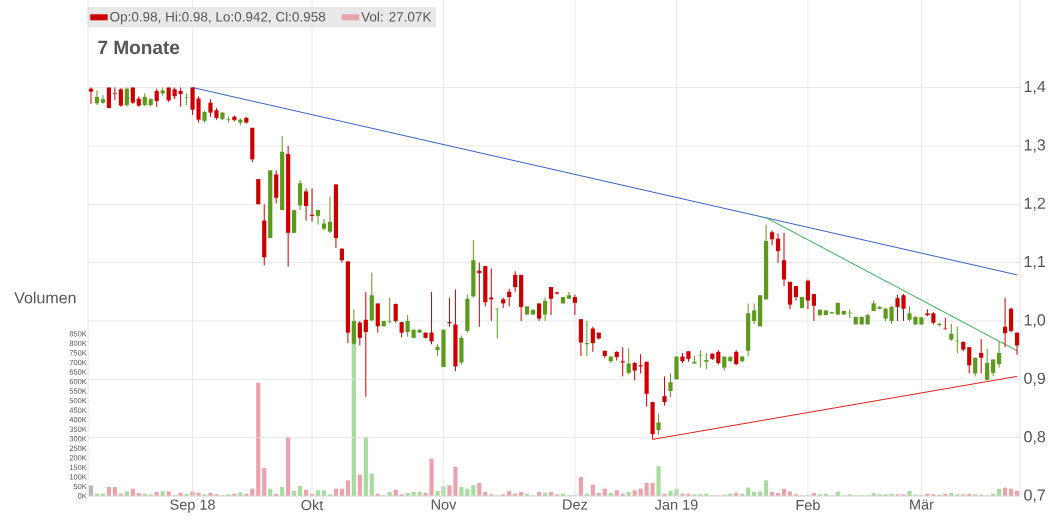  Describe the element at coordinates (218, 18) in the screenshot. I see `legend-label: Op:0.98, Hi:0.98, Lo:0.942, Cl:0.958` at that location.